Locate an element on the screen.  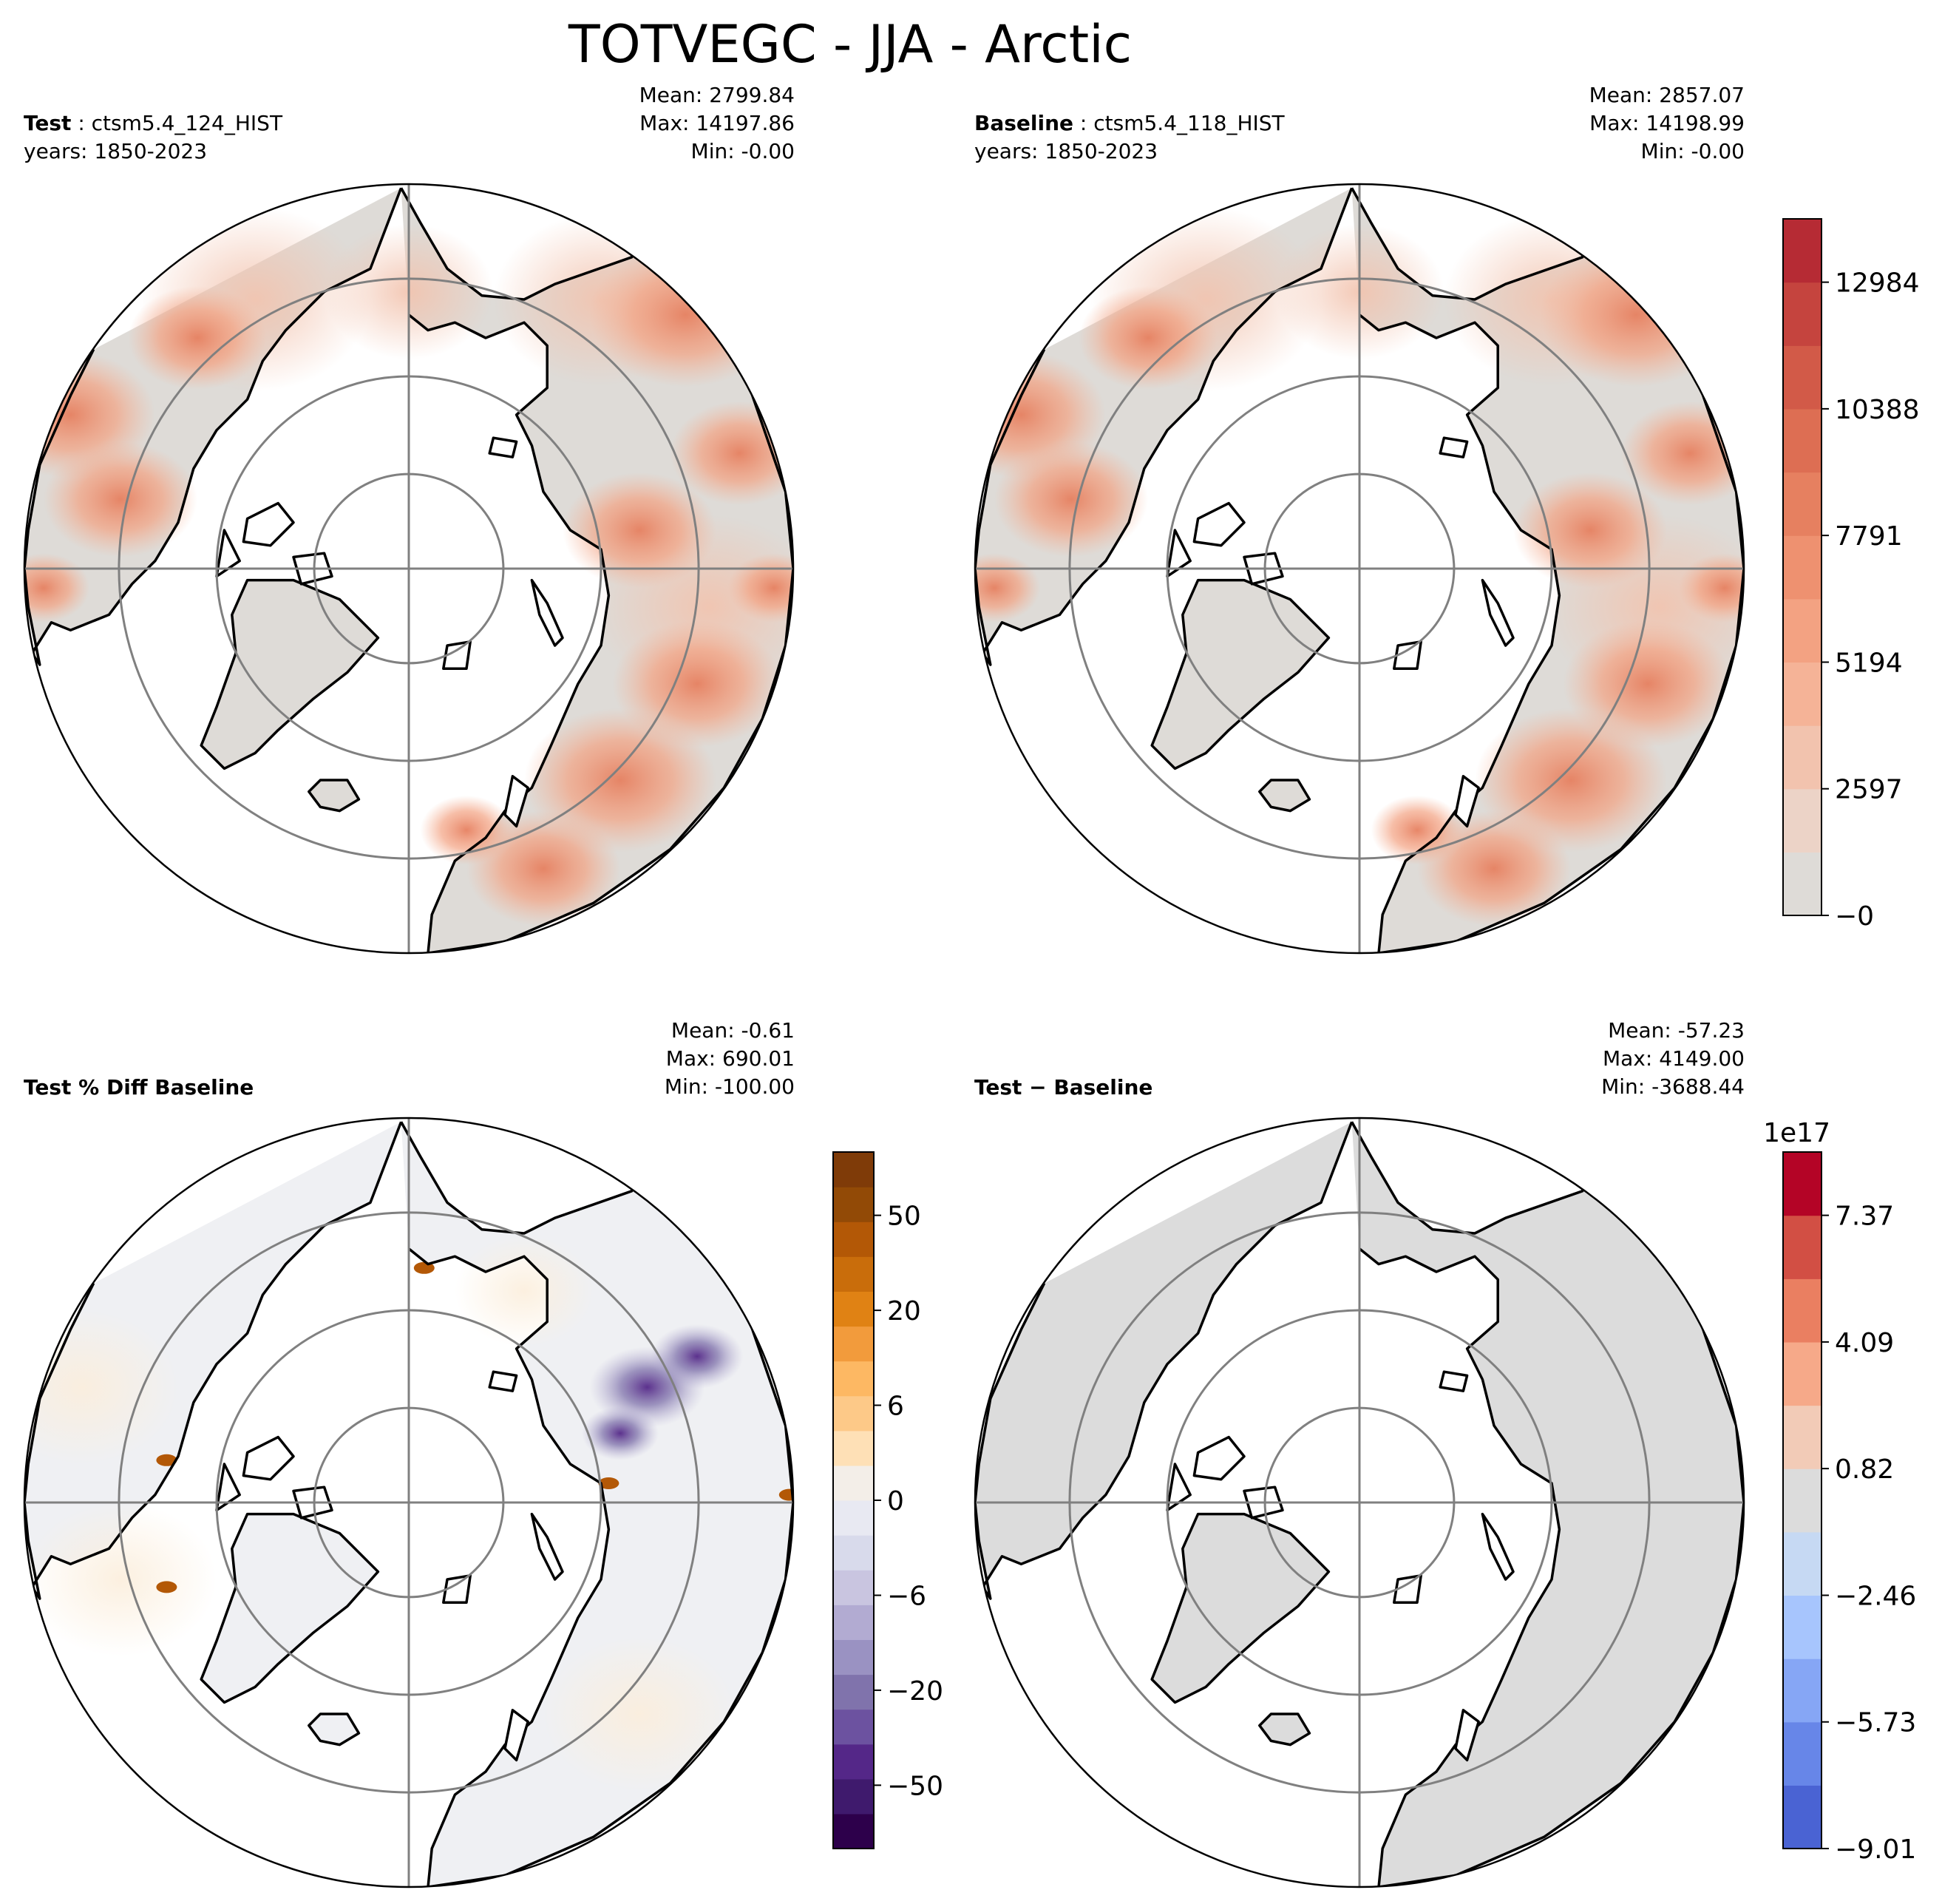
abs-diff-max: Max: 4149.00 is located at coordinates (1673, 1058).